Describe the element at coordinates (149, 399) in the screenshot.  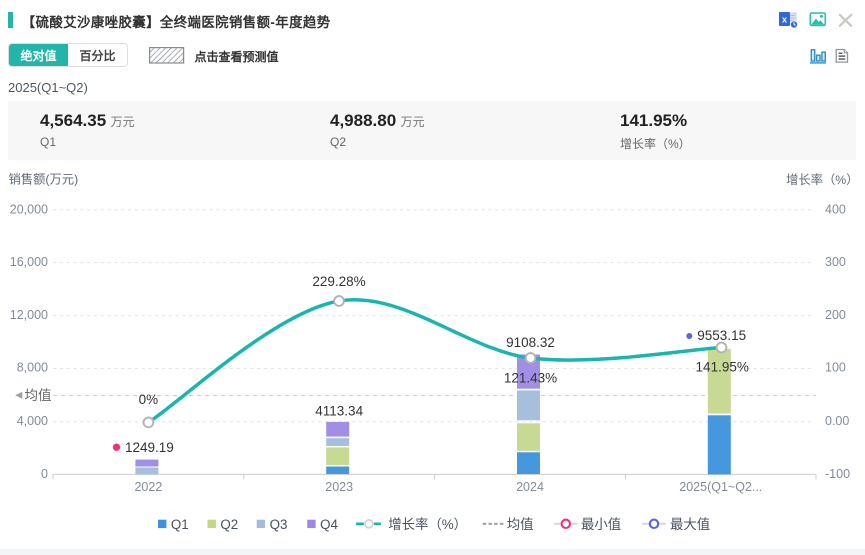
I see `svg-text: 0%` at that location.